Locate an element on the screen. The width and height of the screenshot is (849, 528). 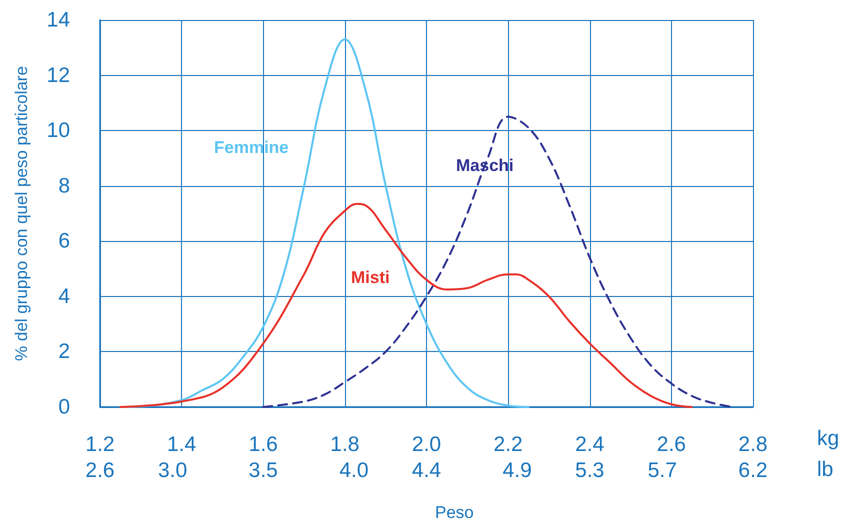
x-tick-label: 1.2 is located at coordinates (100, 444).